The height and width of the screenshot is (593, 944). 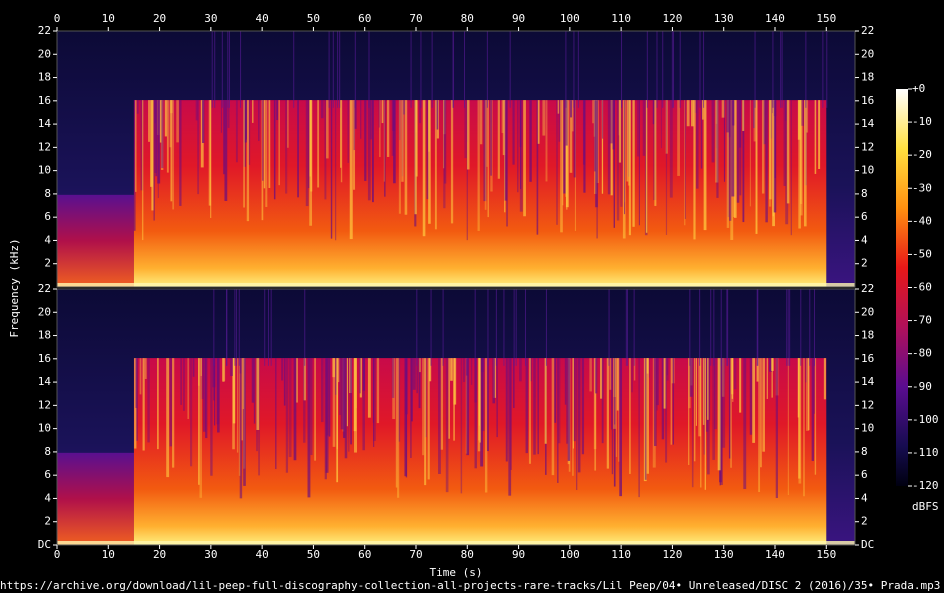 I want to click on y-tick-label: 4, so click(x=864, y=497).